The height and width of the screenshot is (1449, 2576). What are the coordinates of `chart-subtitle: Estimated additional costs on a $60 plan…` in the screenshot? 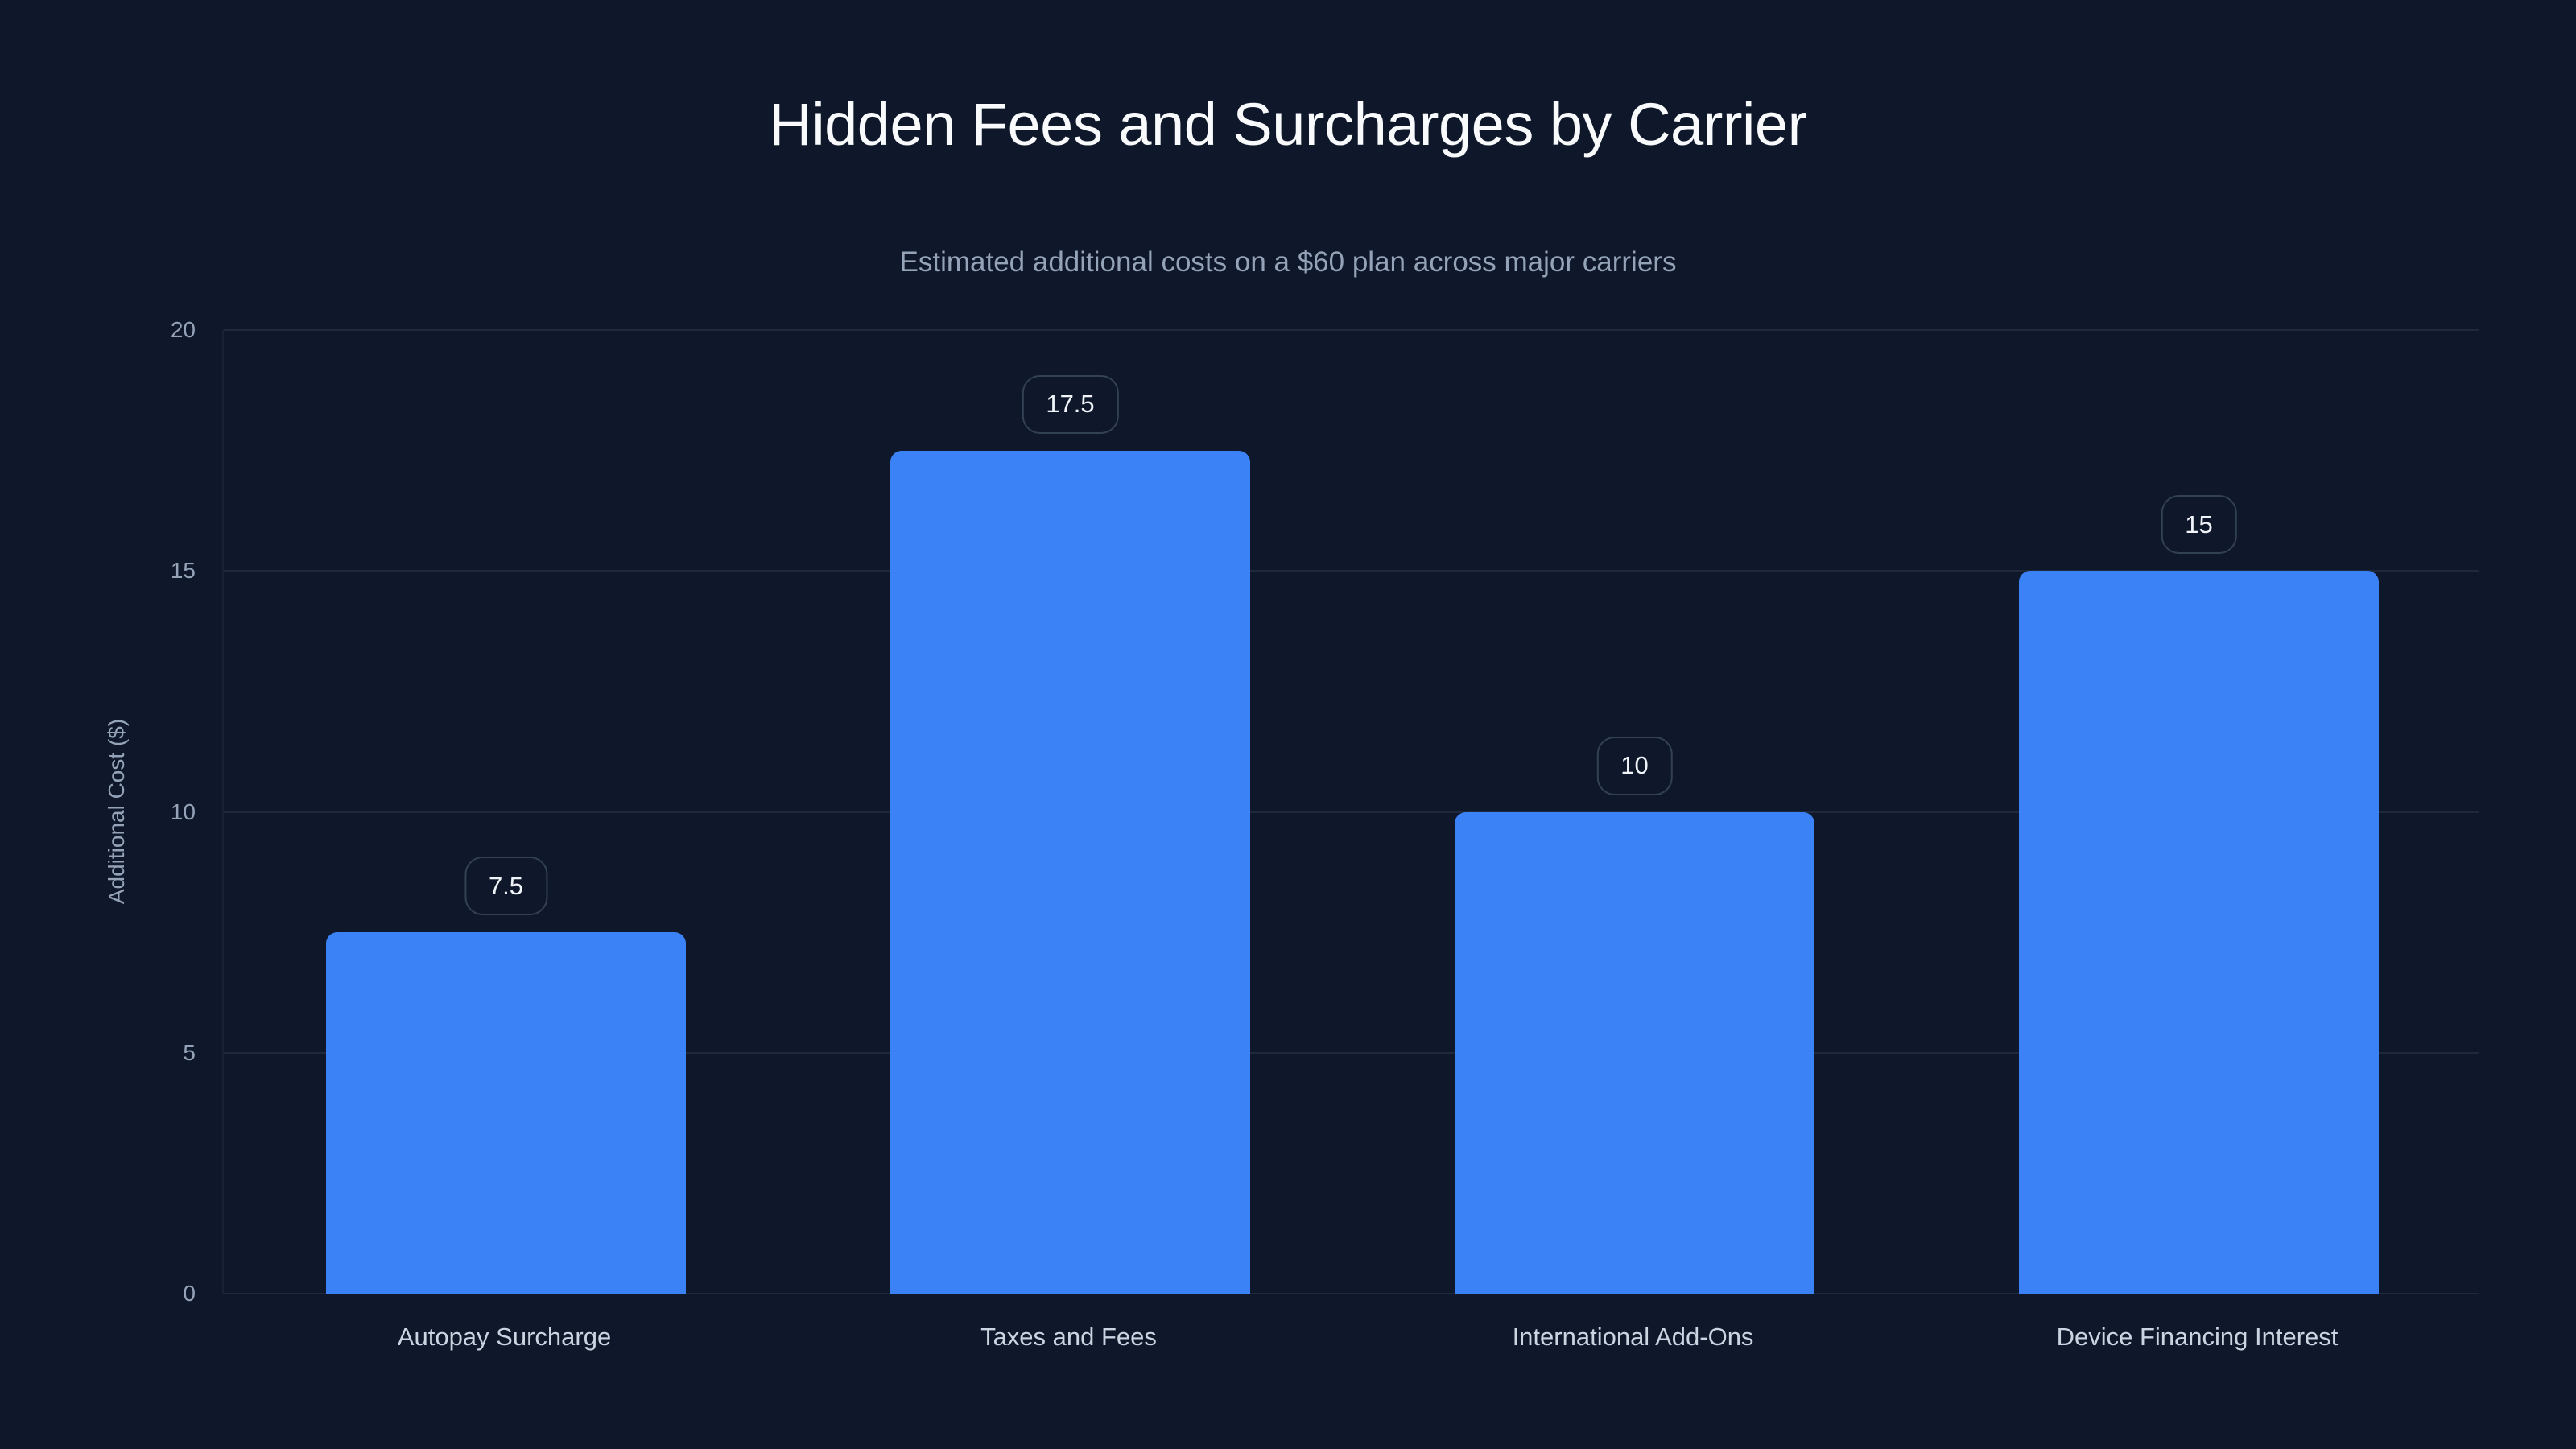 It's located at (1288, 262).